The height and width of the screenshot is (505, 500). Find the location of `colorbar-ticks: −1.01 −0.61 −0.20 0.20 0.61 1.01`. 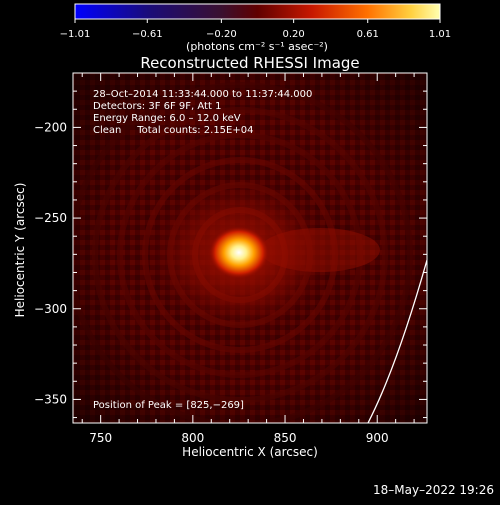

colorbar-ticks: −1.01 −0.61 −0.20 0.20 0.61 1.01 is located at coordinates (255, 29).